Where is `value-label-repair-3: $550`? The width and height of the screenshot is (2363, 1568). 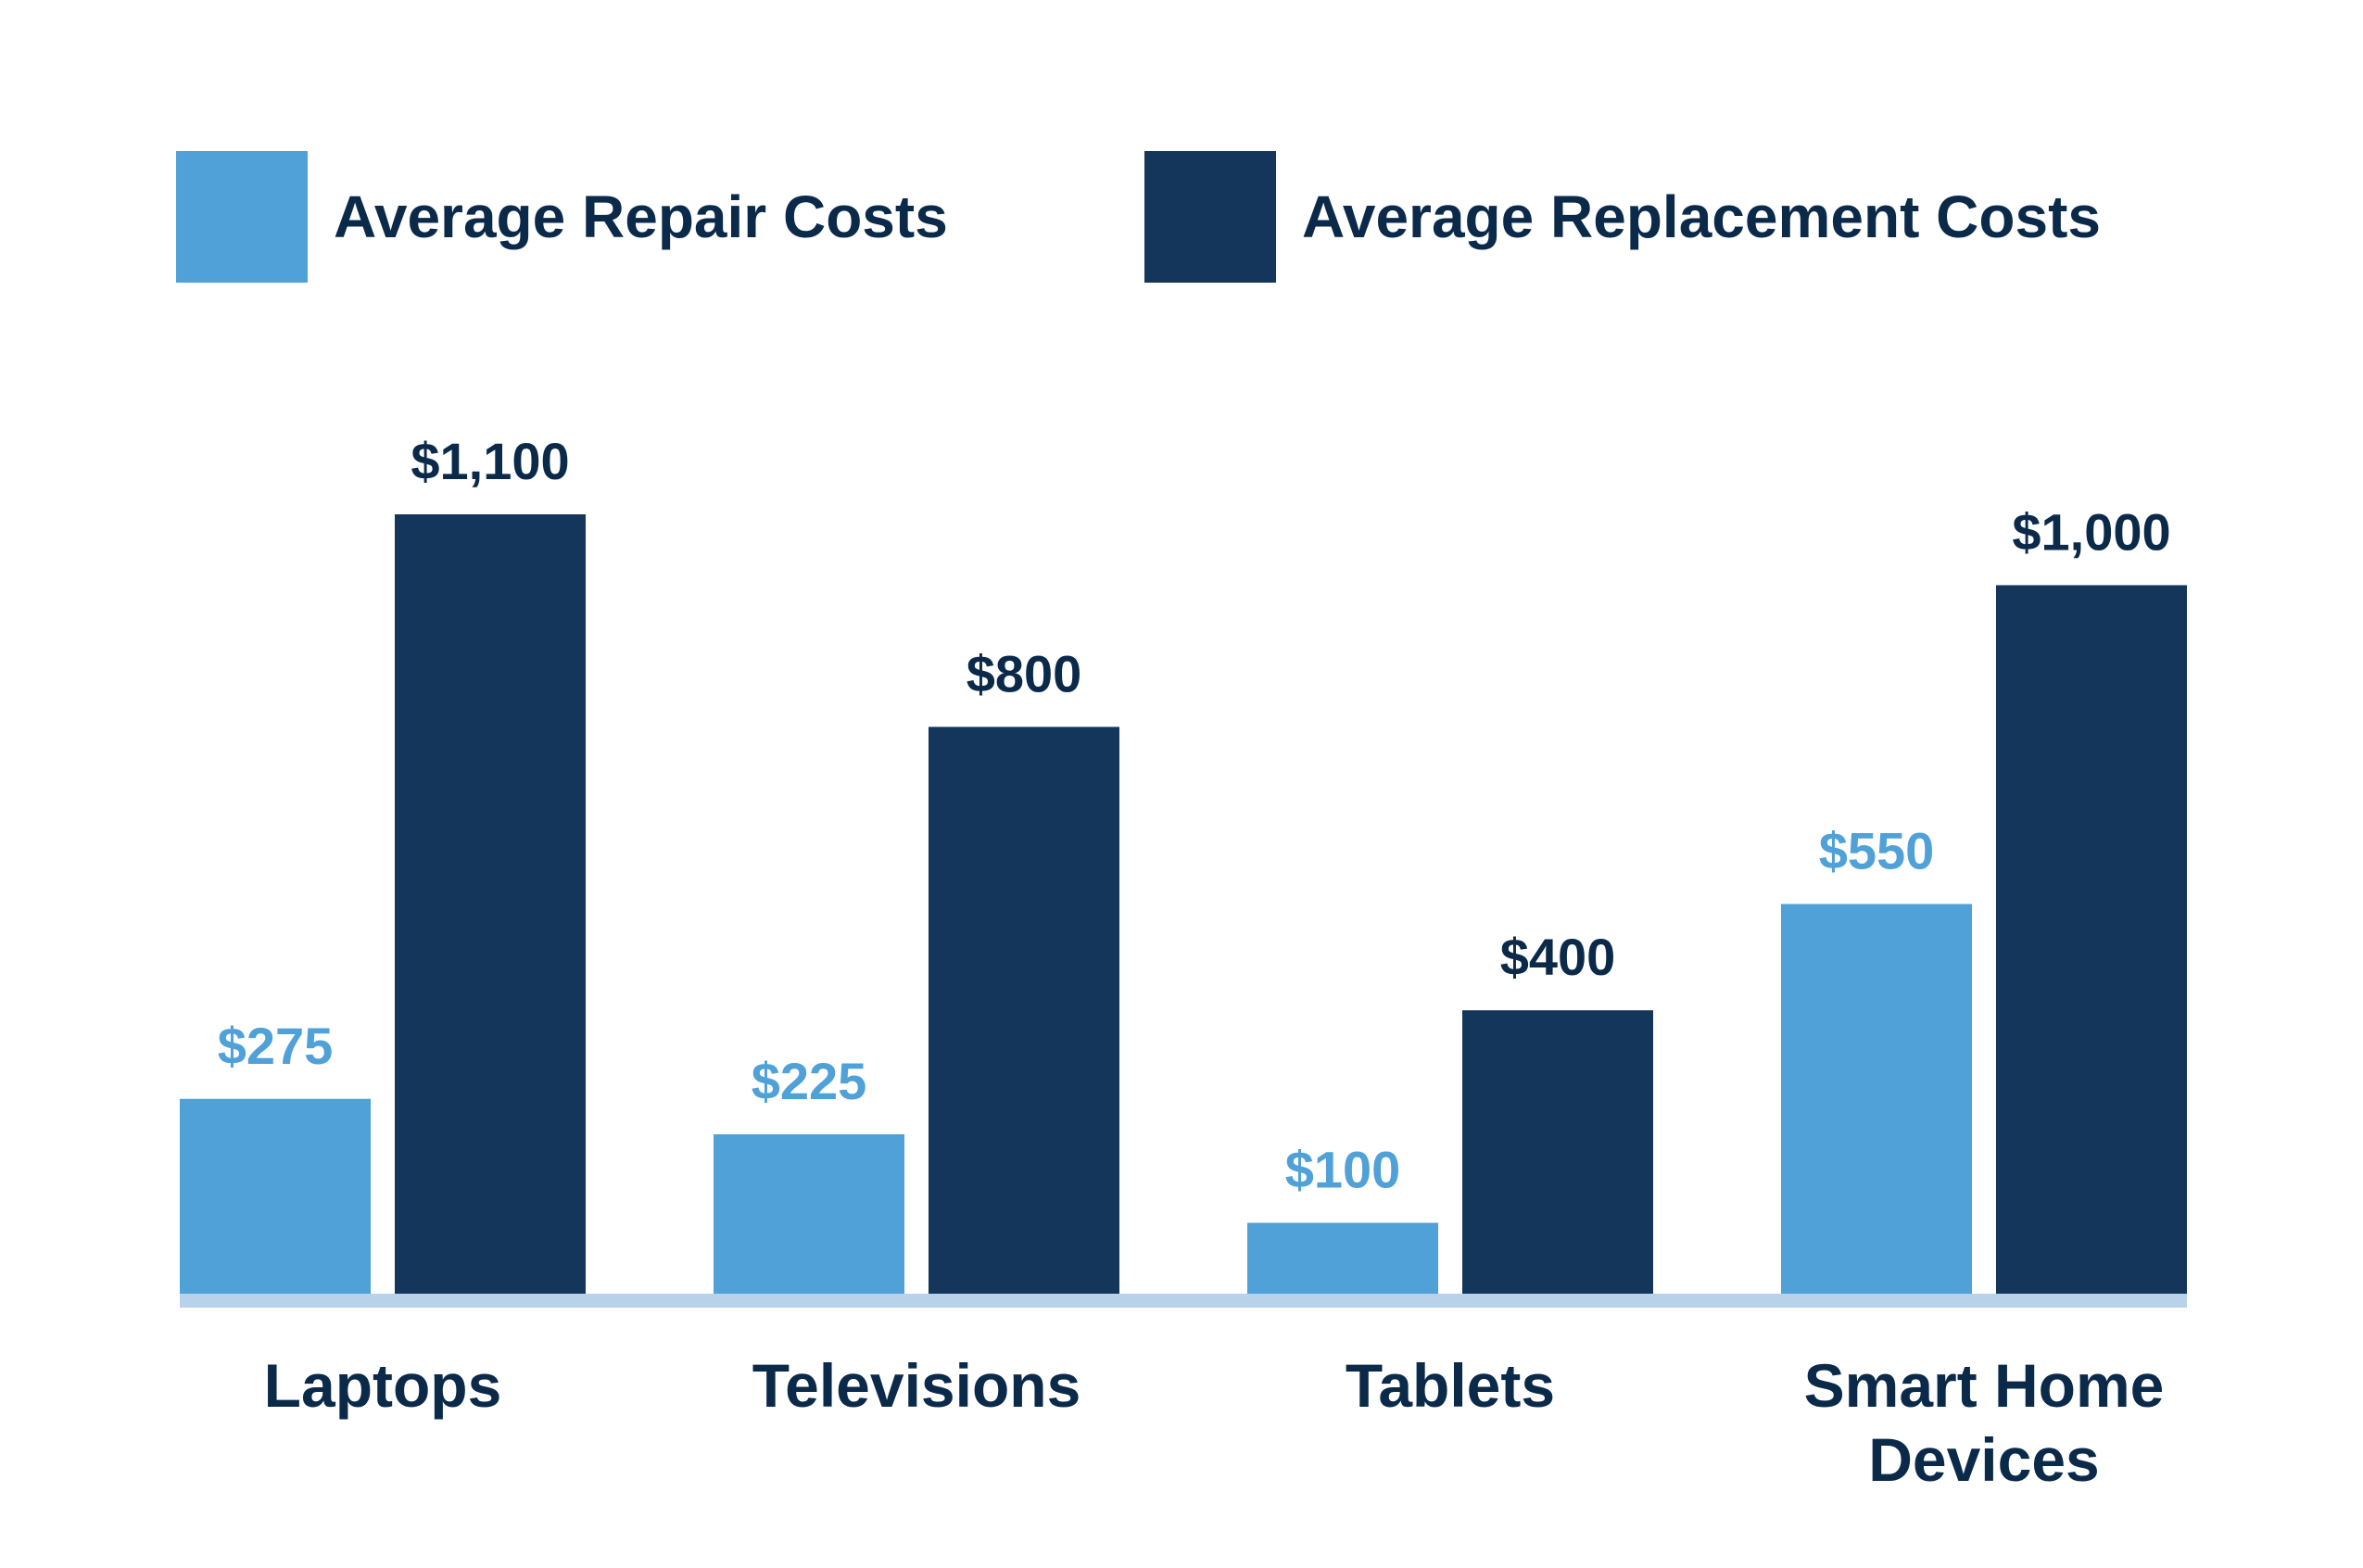 value-label-repair-3: $550 is located at coordinates (1877, 851).